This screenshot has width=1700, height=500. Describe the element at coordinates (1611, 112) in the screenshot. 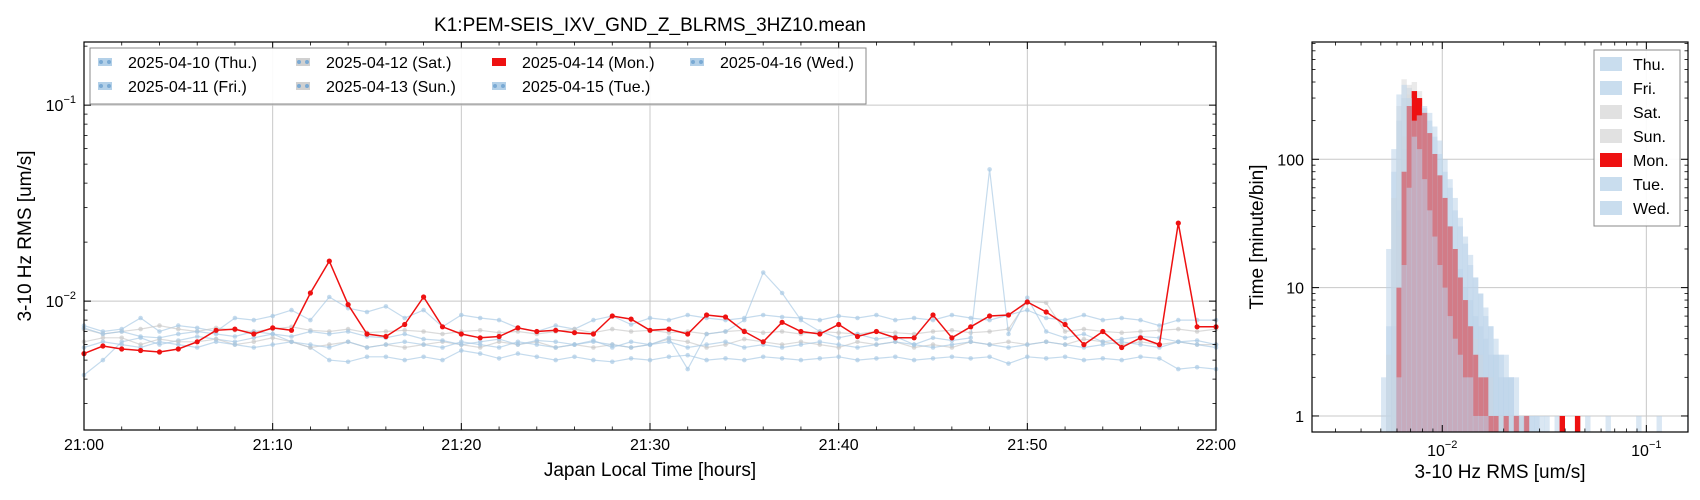

I see `histogram-legend-swatch` at that location.